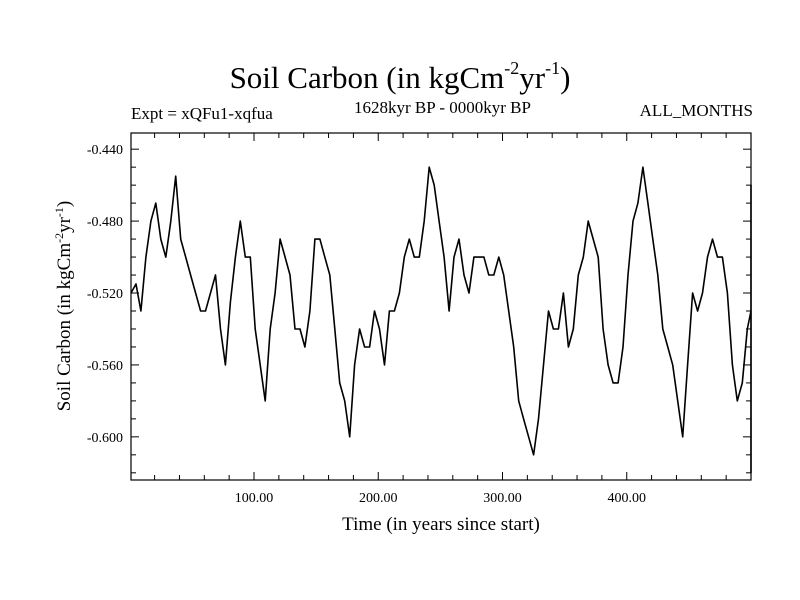 This screenshot has width=800, height=600. Describe the element at coordinates (442, 107) in the screenshot. I see `period-label: 1628kyr BP - 0000kyr BP` at that location.